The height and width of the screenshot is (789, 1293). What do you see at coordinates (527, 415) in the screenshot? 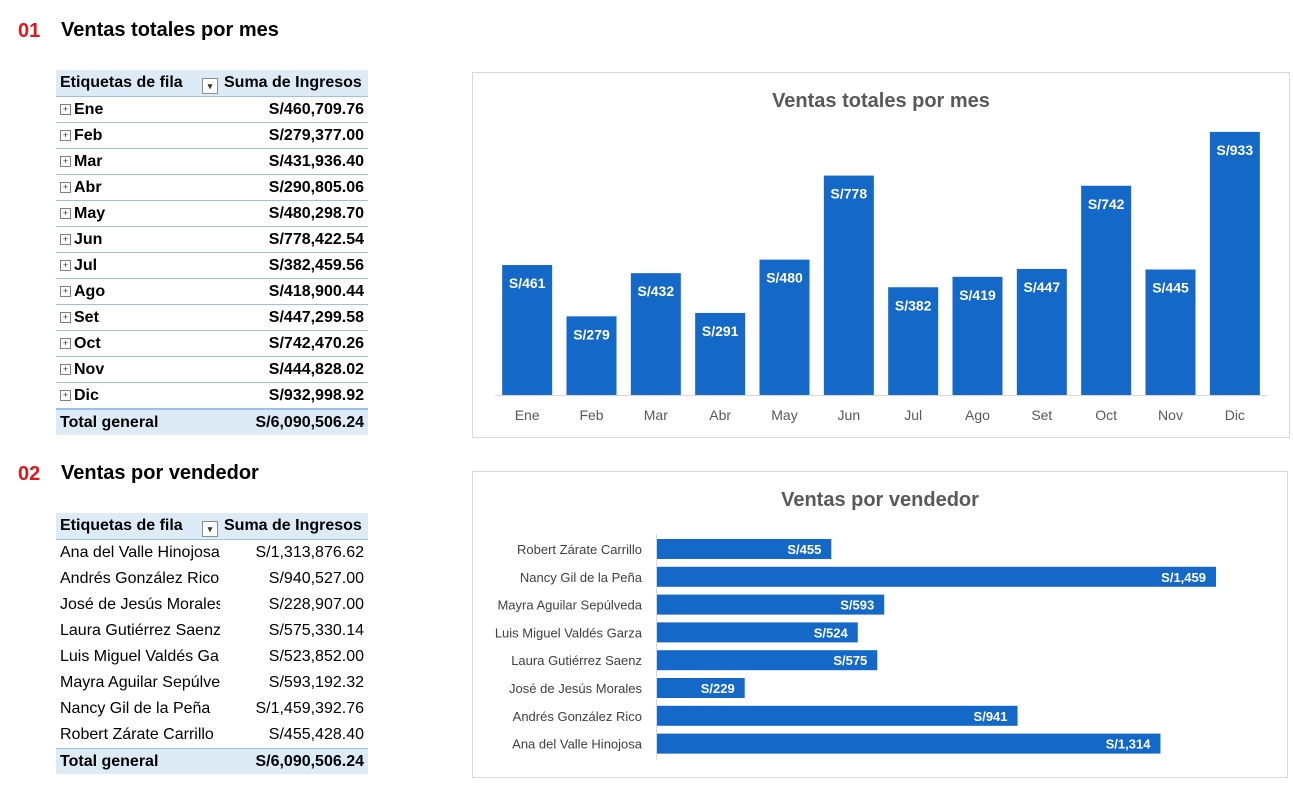
I see `x-tick-label: Ene` at bounding box center [527, 415].